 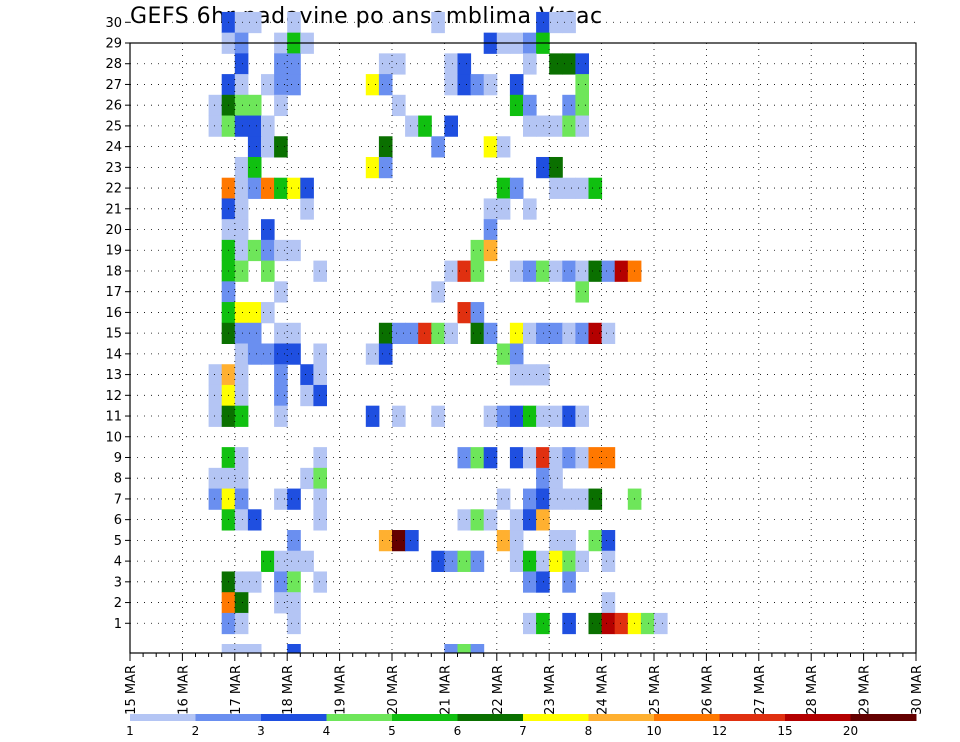 What do you see at coordinates (366, 16) in the screenshot?
I see `chart-title: GEFS 6hr padavine po ansamblima Vrsac` at bounding box center [366, 16].